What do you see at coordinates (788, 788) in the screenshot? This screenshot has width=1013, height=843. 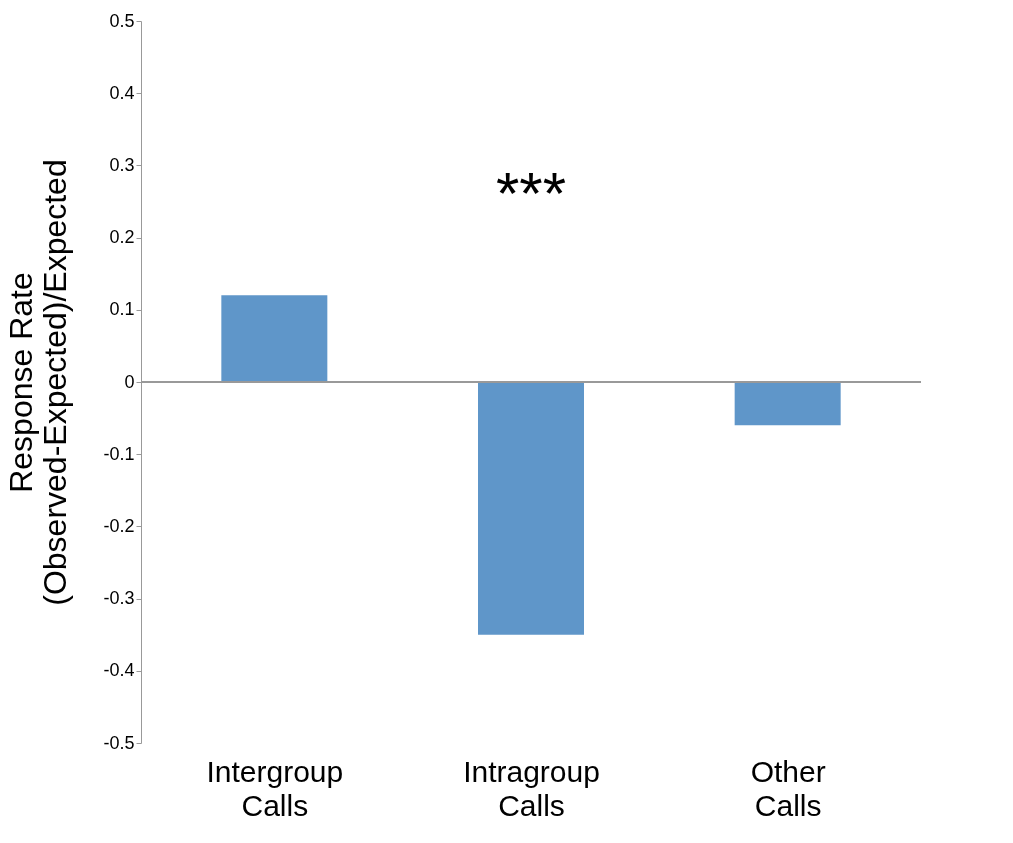 I see `x-tick-label: Other Calls` at bounding box center [788, 788].